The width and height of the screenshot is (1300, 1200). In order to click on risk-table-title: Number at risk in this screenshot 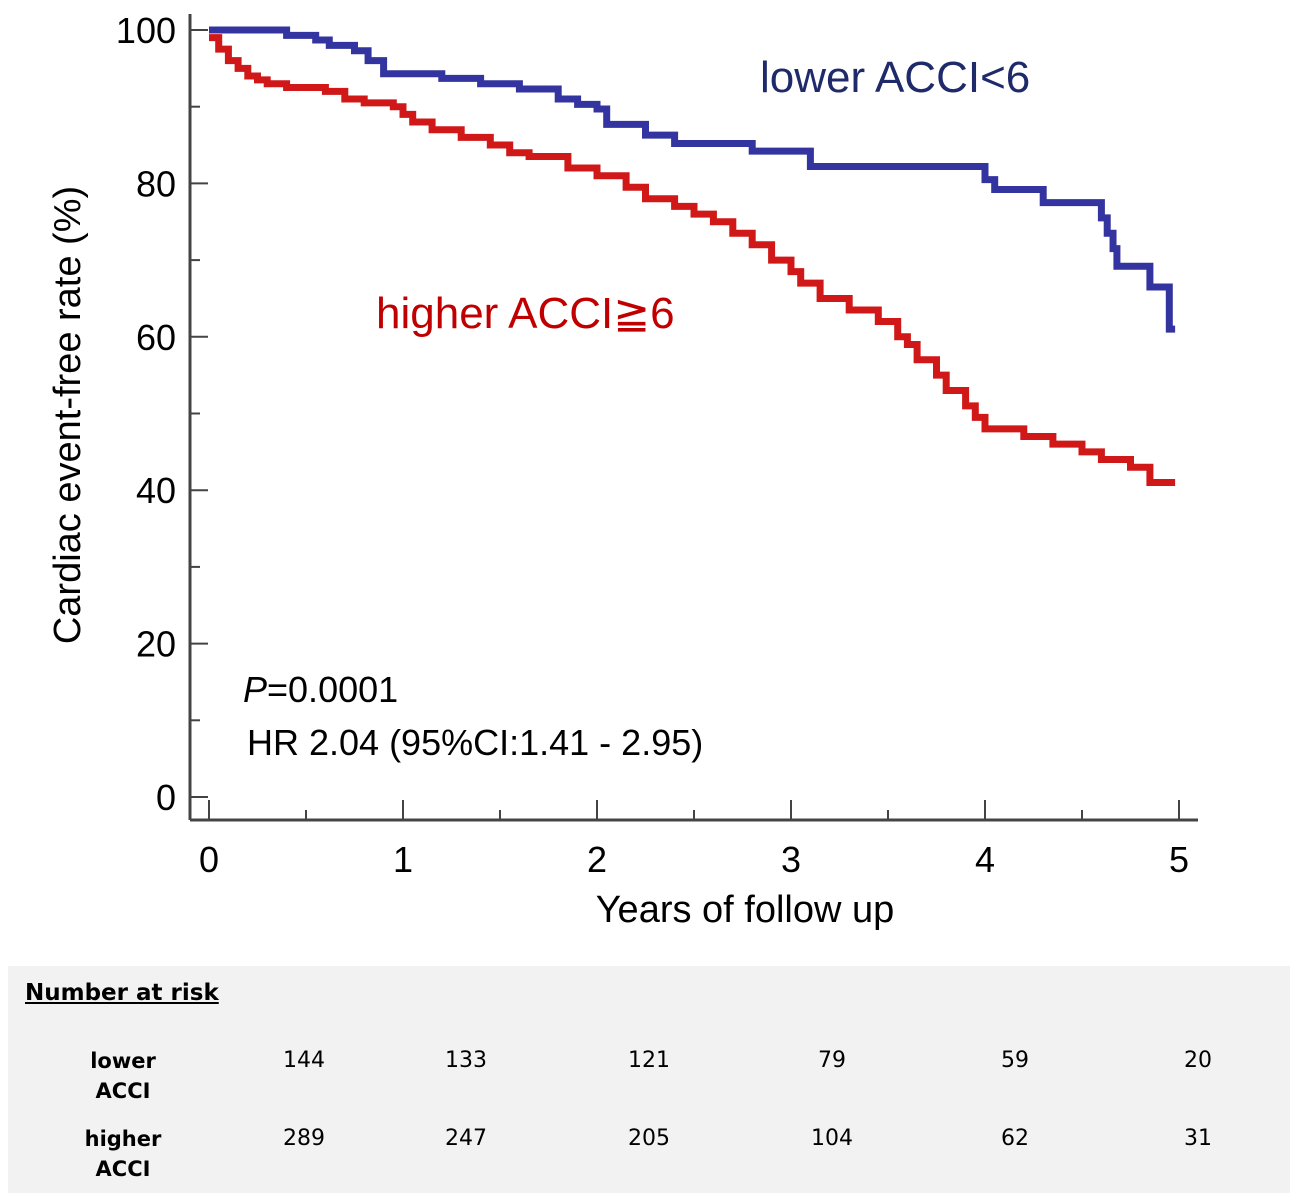, I will do `click(122, 993)`.